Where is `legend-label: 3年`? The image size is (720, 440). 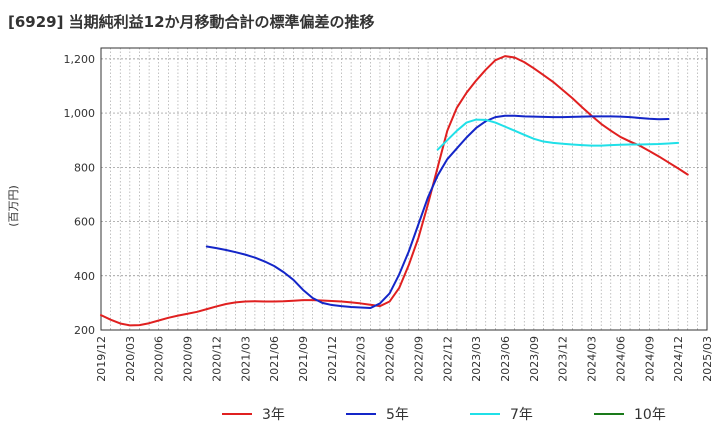
legend-label: 3年 is located at coordinates (273, 415).